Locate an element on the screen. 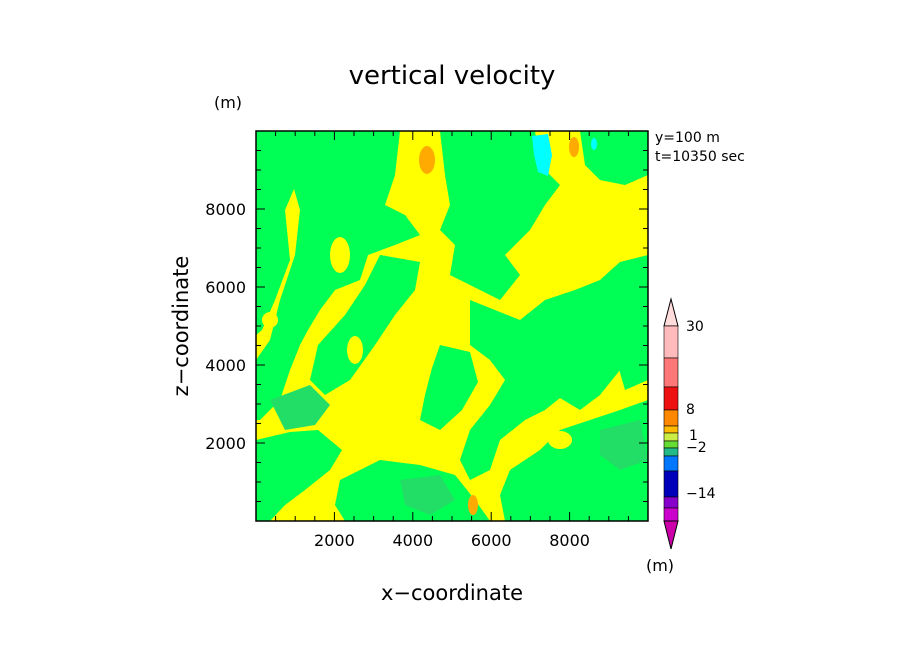  x-tick-label: 4000 is located at coordinates (412, 540).